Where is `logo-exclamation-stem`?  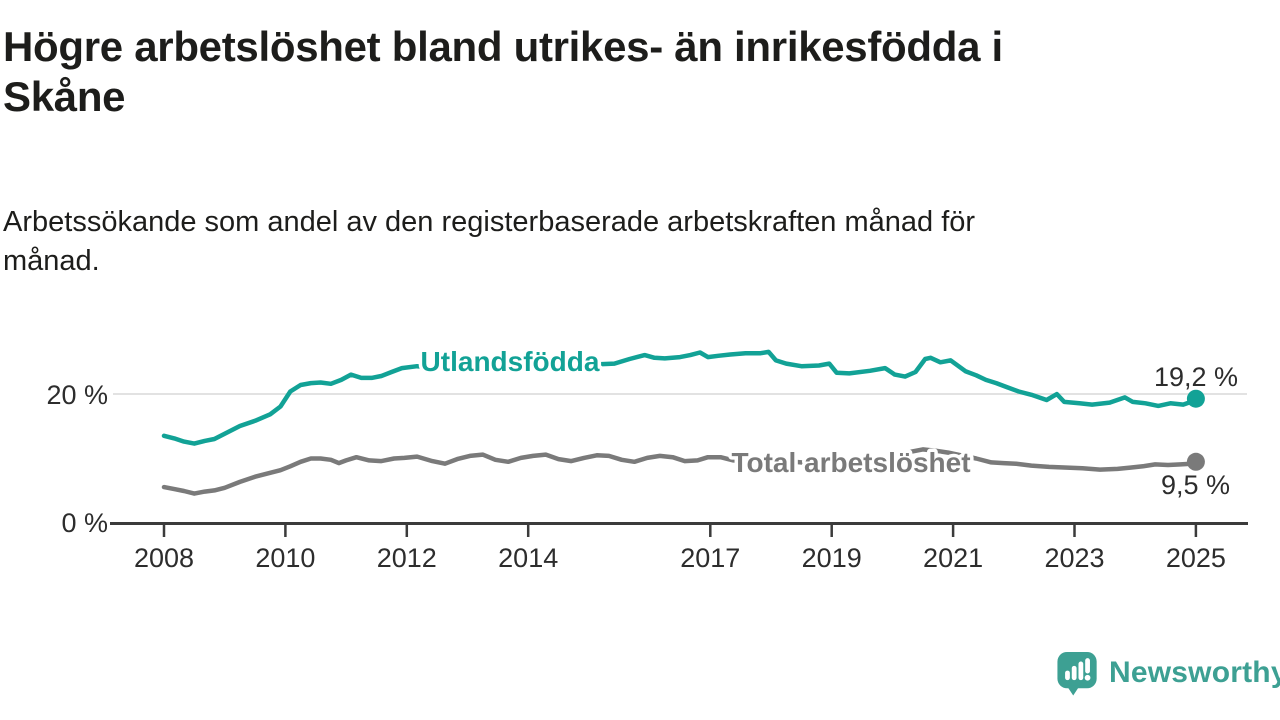
logo-exclamation-stem is located at coordinates (1087, 666).